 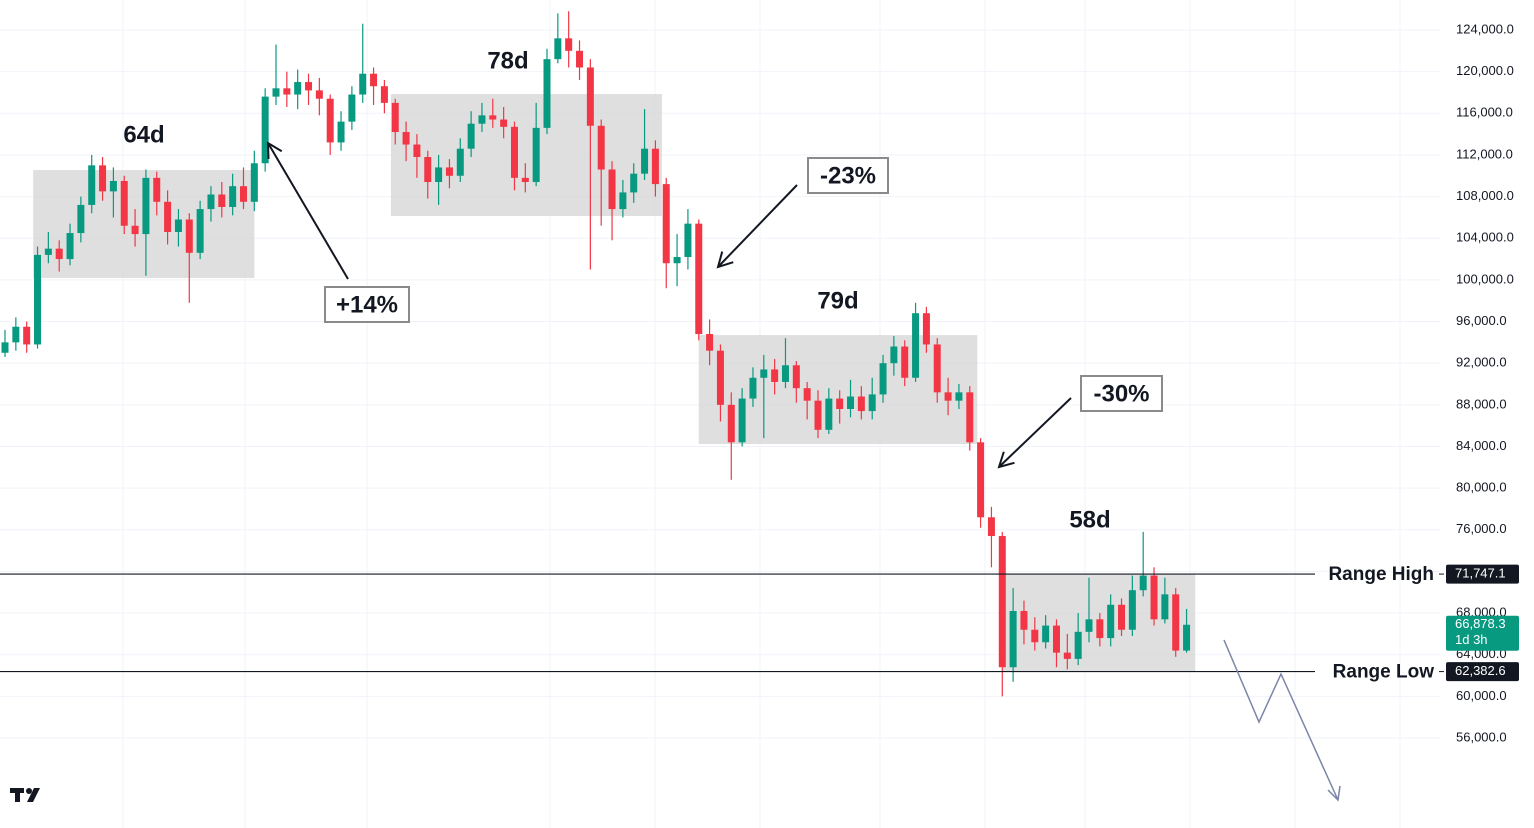 I want to click on y-tick-label: 100,000.0, so click(x=1485, y=278).